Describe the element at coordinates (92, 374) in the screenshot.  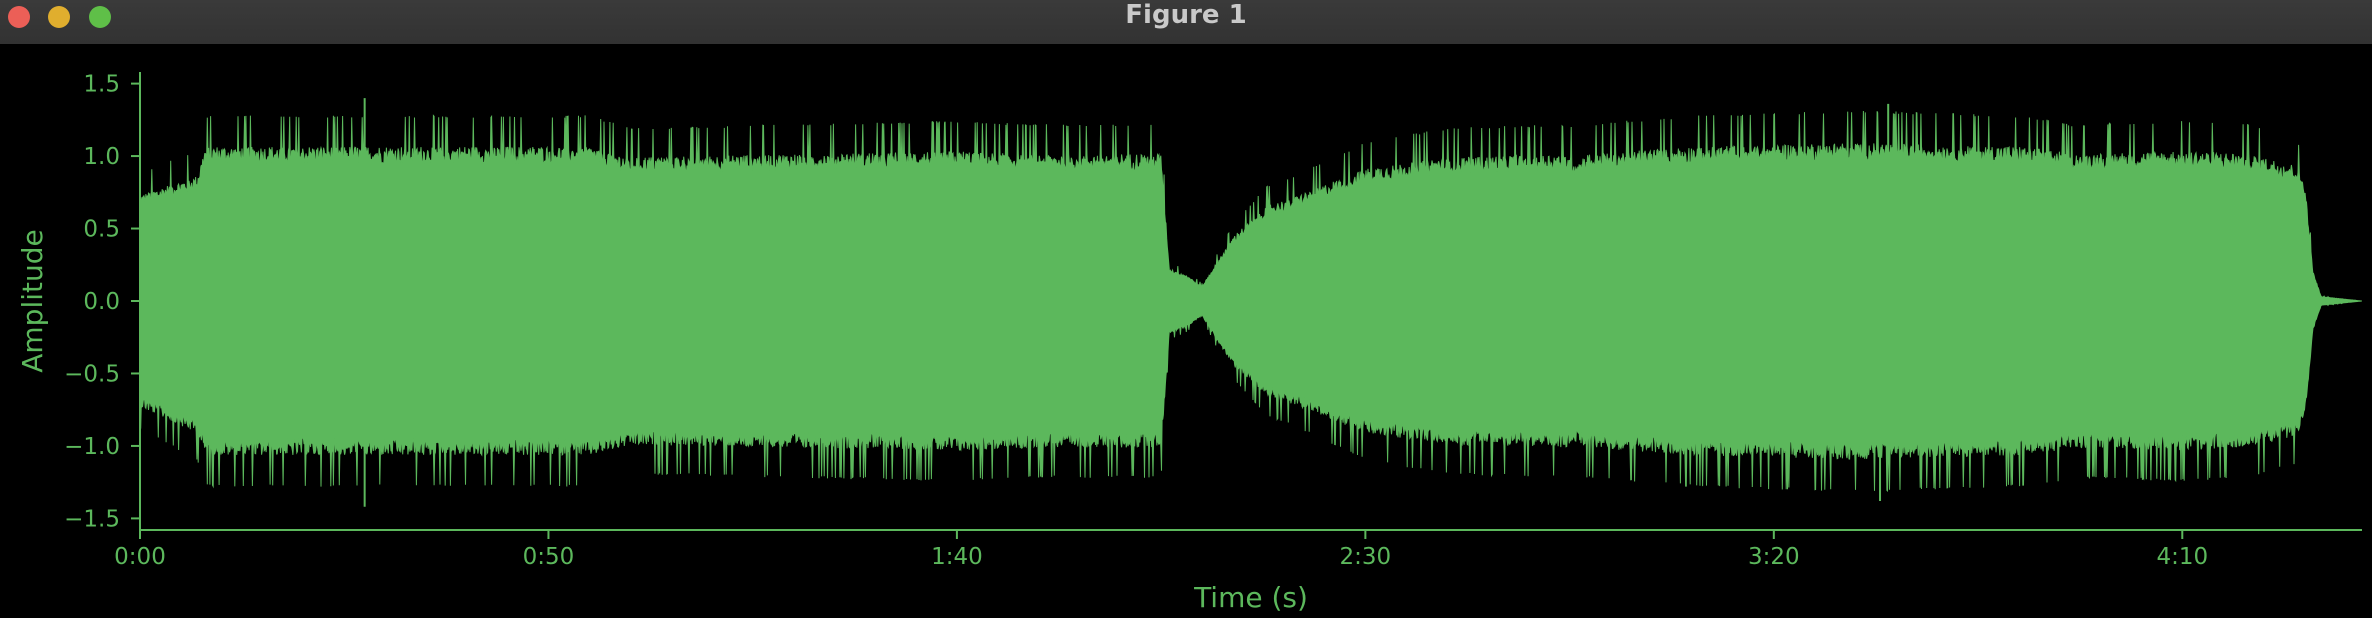
I see `y-tick-label: −0.5` at that location.